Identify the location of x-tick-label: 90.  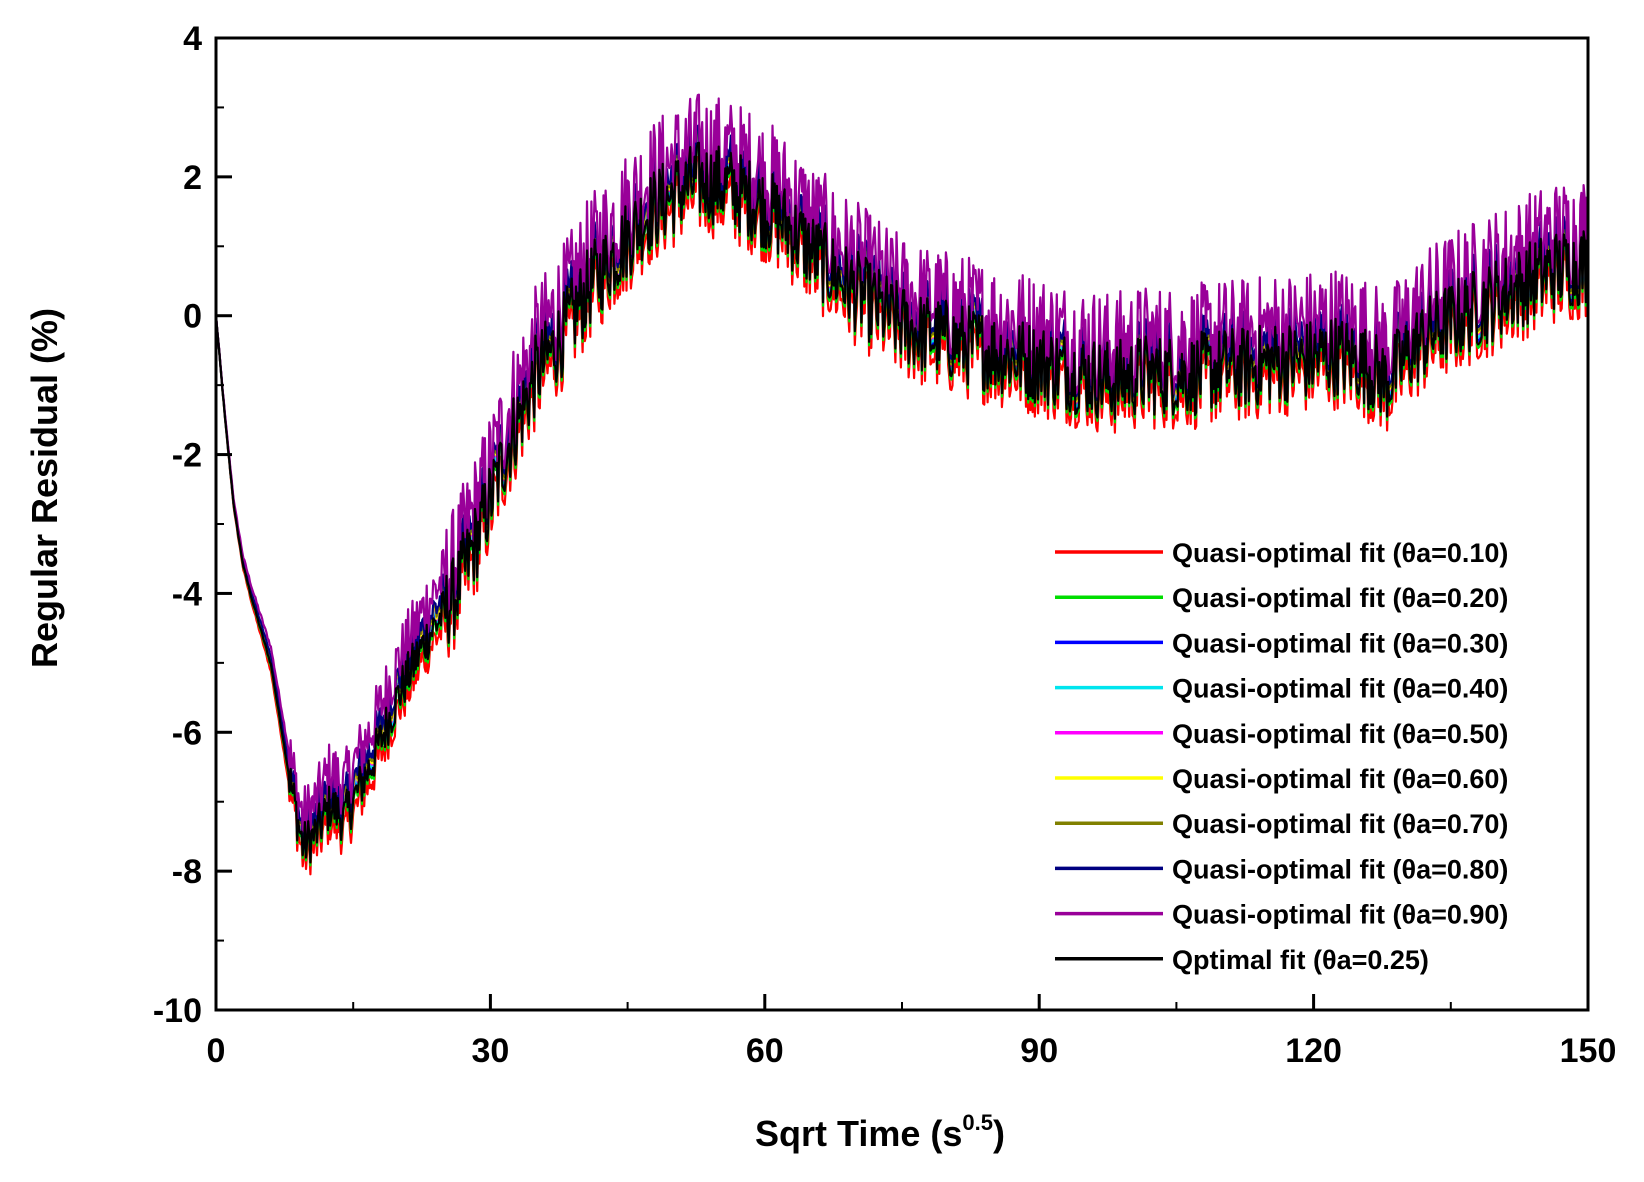
(1039, 1051).